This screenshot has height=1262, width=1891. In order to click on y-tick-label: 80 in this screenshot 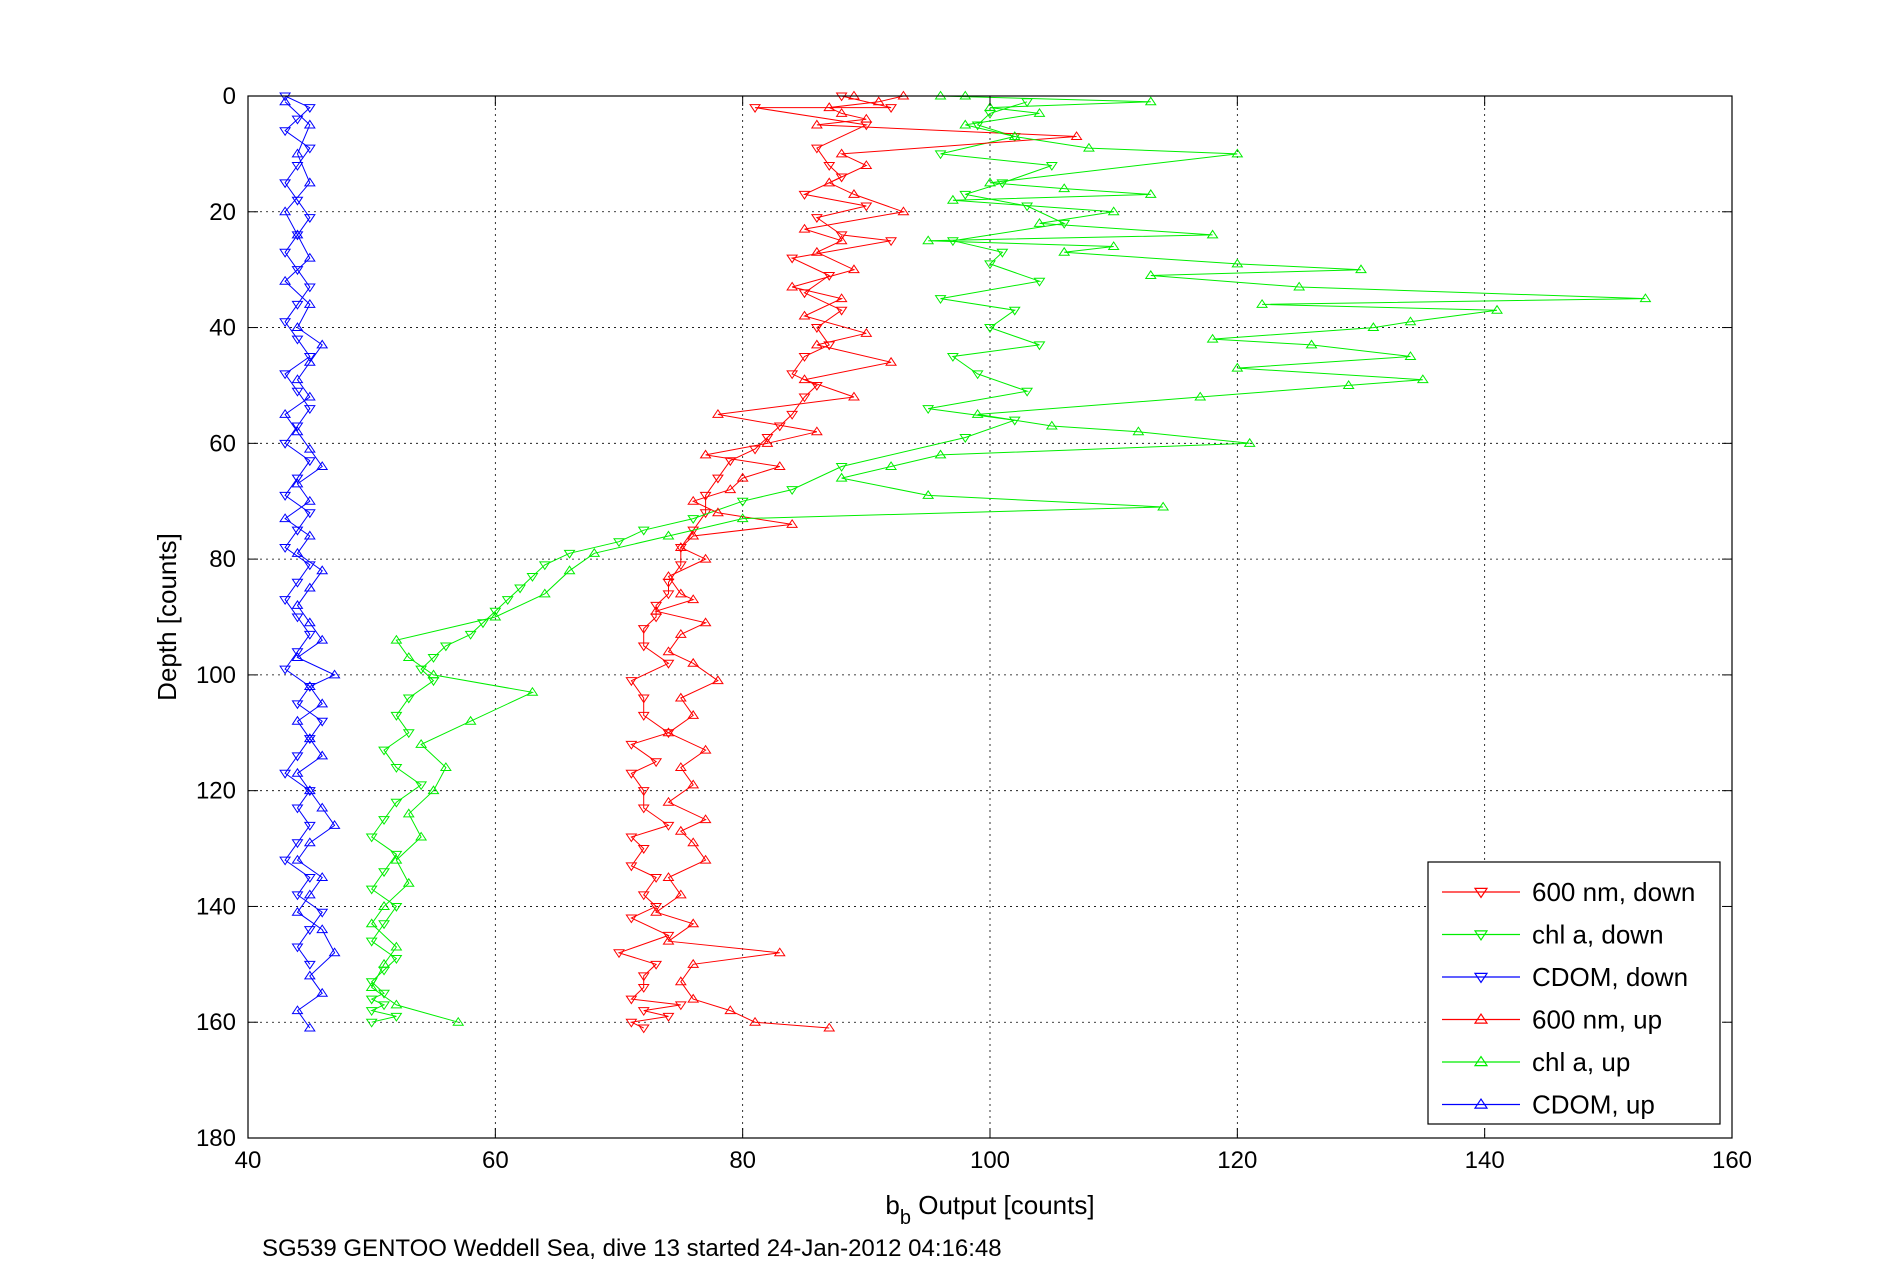, I will do `click(222, 559)`.